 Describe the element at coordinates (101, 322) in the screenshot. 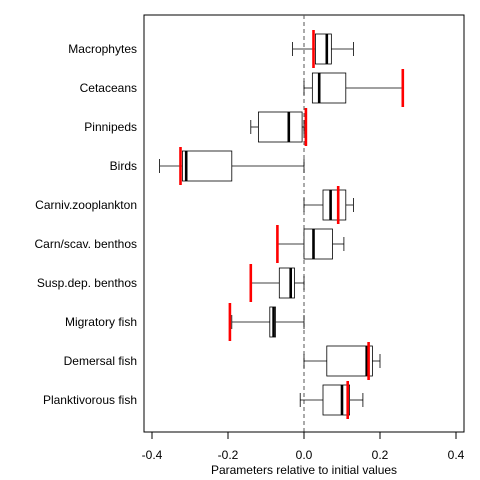

I see `category-label: Migratory fish` at that location.